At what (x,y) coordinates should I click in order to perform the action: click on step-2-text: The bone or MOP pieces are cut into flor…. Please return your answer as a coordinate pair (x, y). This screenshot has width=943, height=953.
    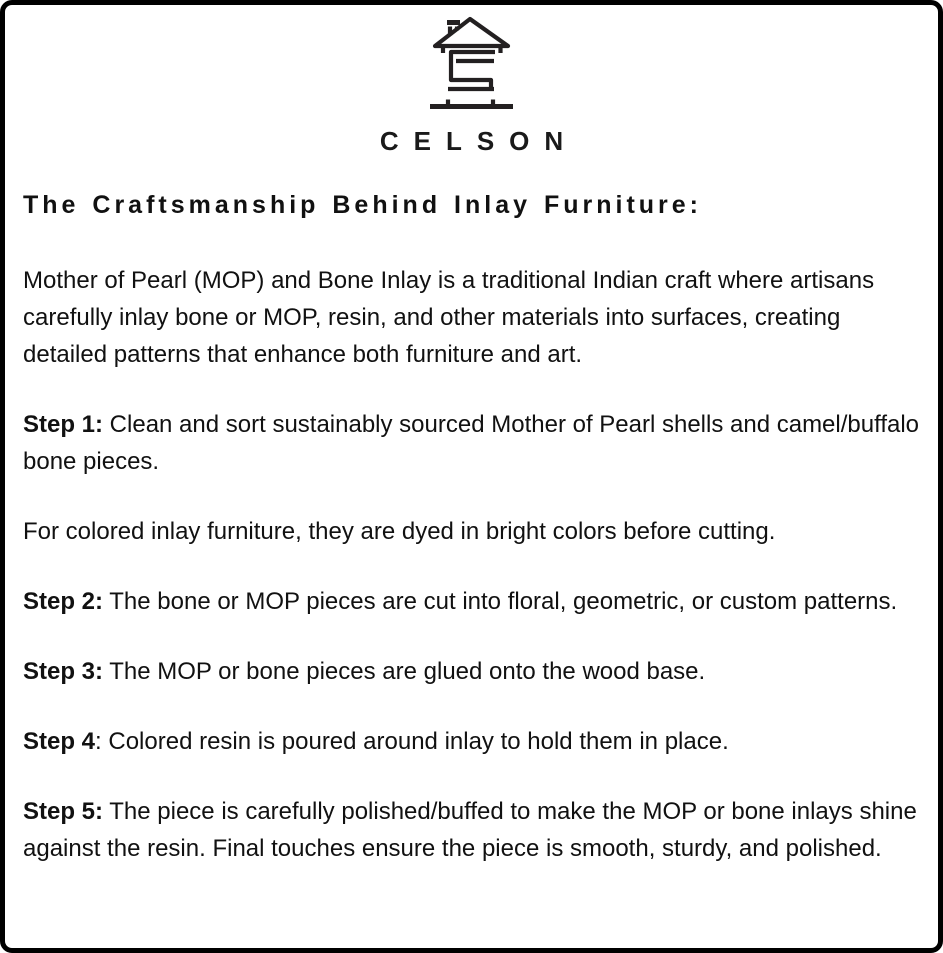
    Looking at the image, I should click on (500, 601).